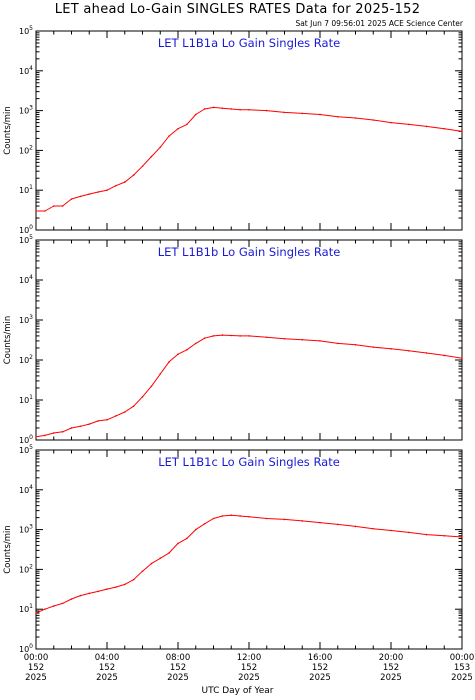 This screenshot has height=700, width=475. I want to click on x-tick-label-time: 16:00, so click(320, 658).